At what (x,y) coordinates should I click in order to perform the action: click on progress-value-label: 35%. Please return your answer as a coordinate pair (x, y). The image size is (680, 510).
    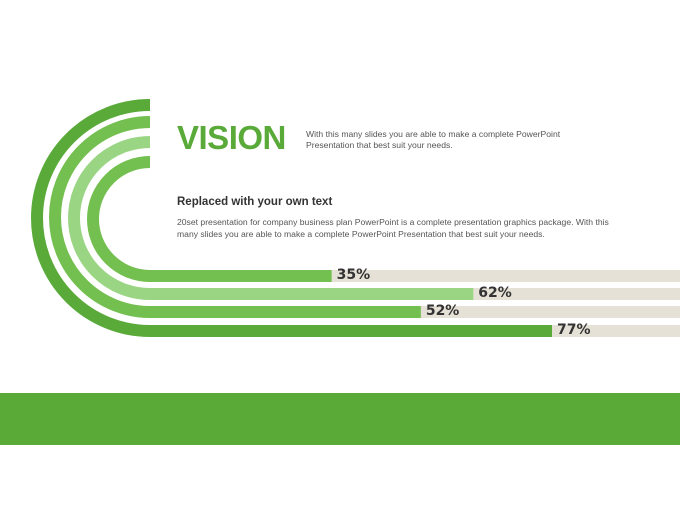
    Looking at the image, I should click on (353, 275).